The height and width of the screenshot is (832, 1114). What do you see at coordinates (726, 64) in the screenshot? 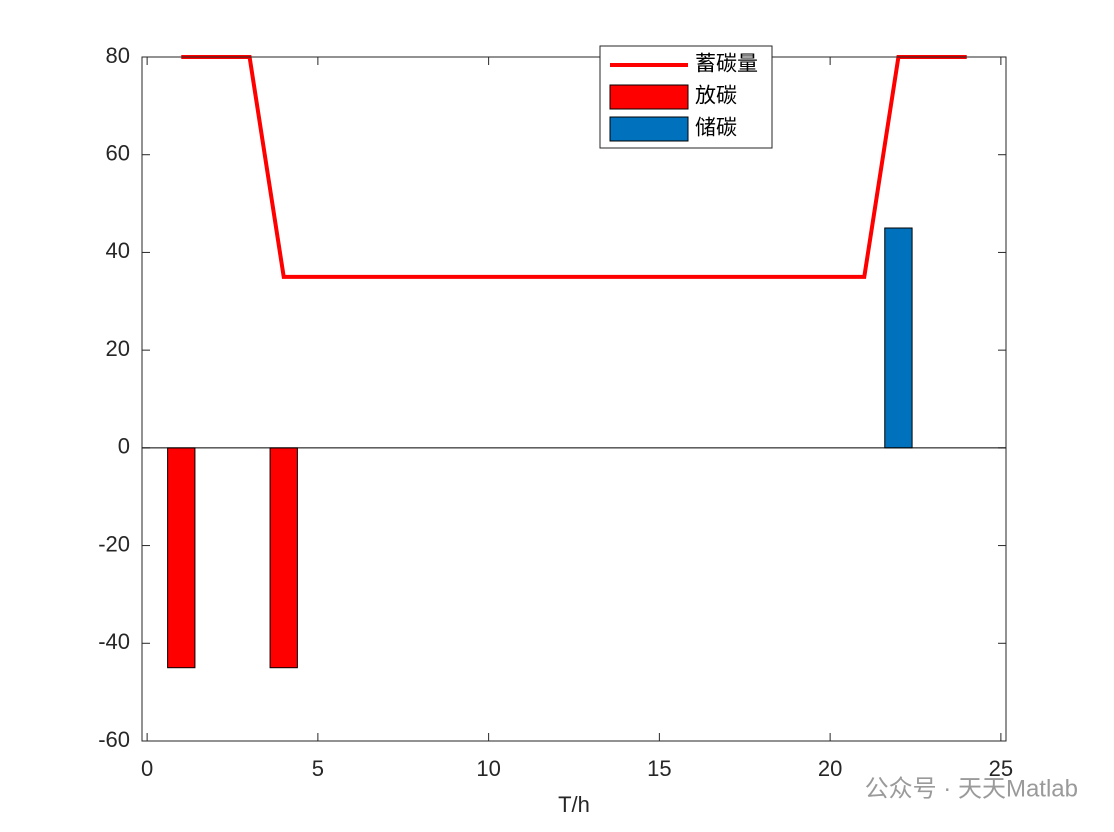
I see `legend-label: 蓄碳量` at bounding box center [726, 64].